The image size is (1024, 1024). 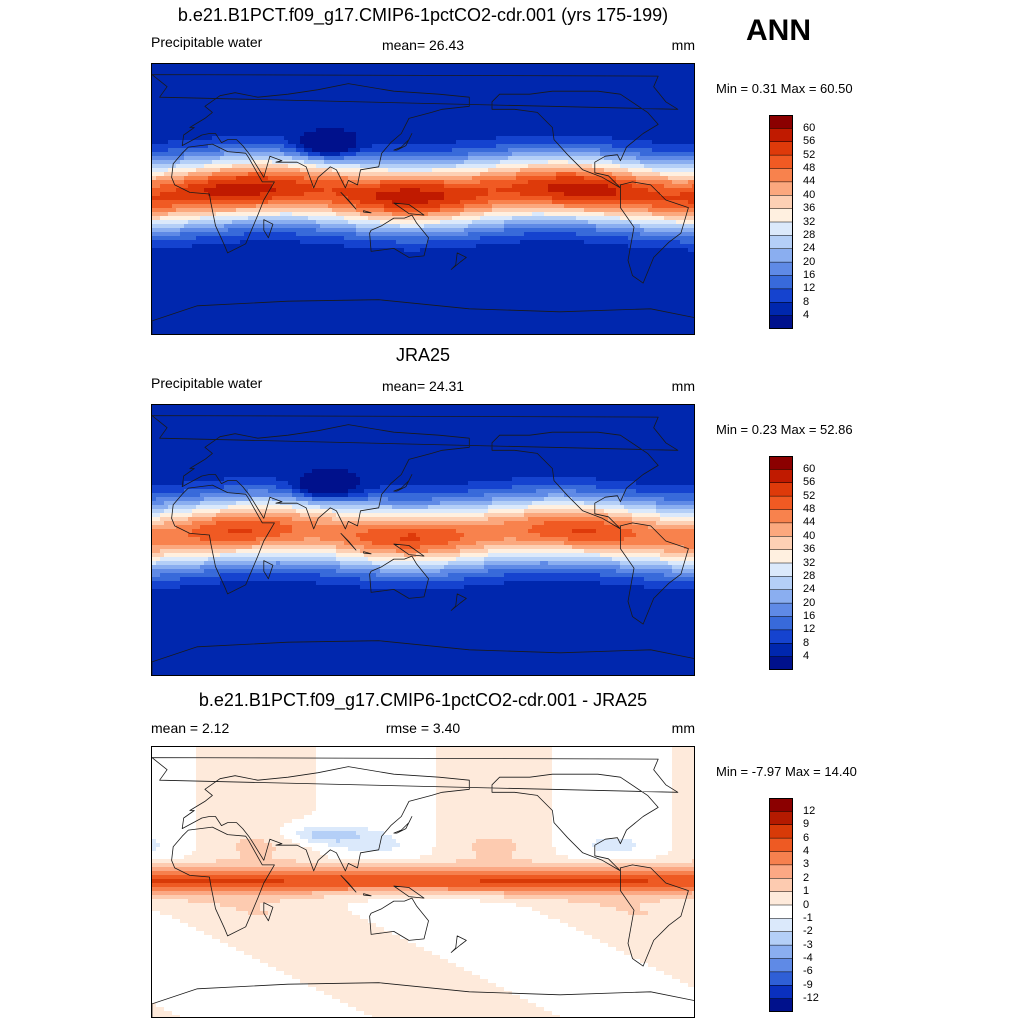 What do you see at coordinates (811, 998) in the screenshot?
I see `colorbar-tick-label: -12` at bounding box center [811, 998].